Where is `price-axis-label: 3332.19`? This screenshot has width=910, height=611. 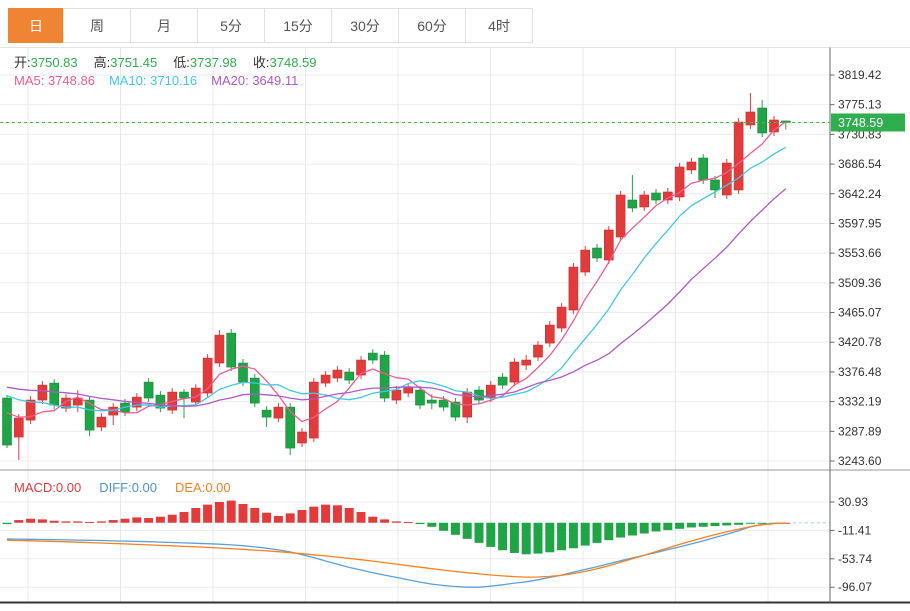 price-axis-label: 3332.19 is located at coordinates (860, 402).